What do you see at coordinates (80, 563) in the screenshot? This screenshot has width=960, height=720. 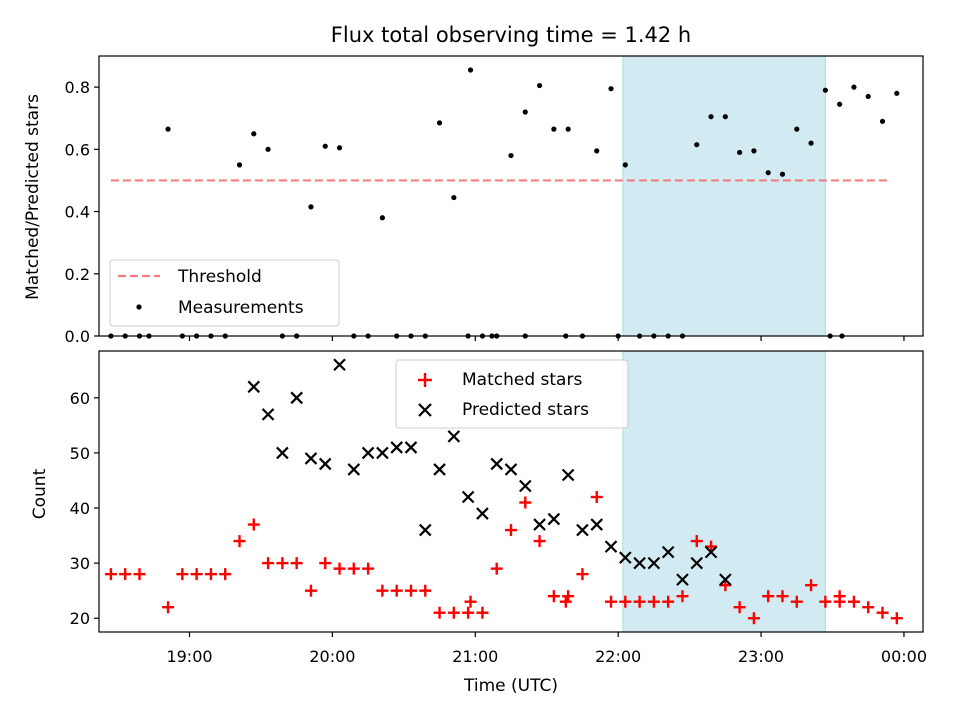 I see `bottom-y-tick-label: 30` at bounding box center [80, 563].